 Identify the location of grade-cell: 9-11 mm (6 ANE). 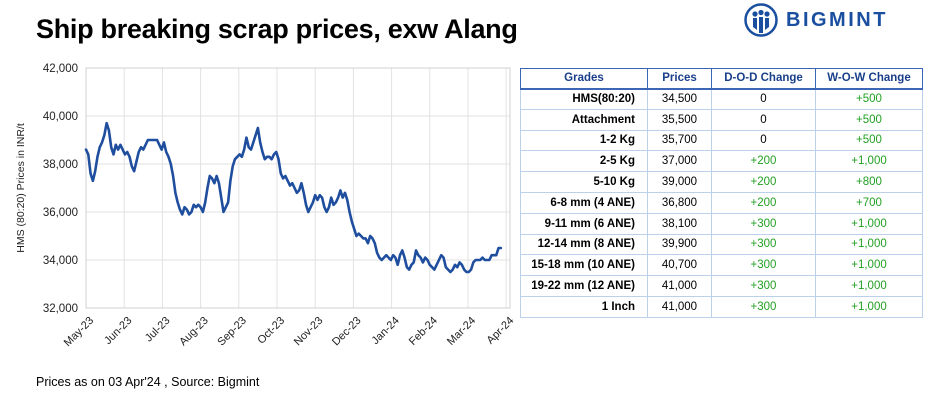
(584, 223).